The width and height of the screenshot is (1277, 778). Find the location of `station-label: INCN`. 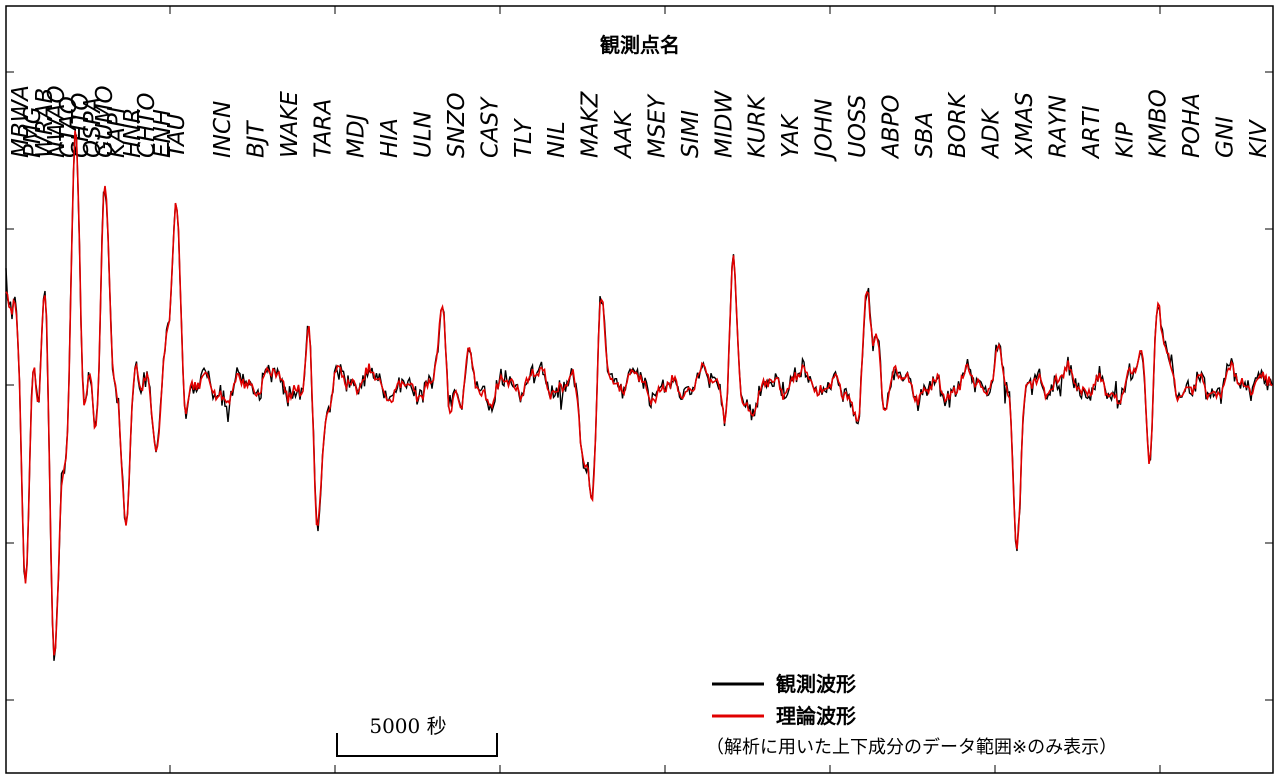

station-label: INCN is located at coordinates (223, 129).